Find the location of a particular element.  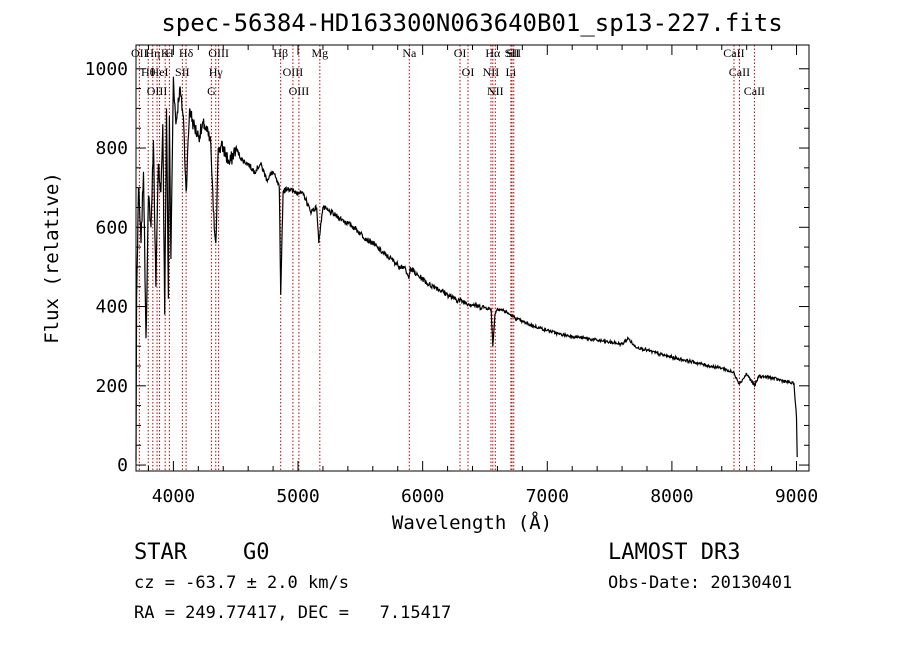

spectral-line-label: Hβ is located at coordinates (280, 53).